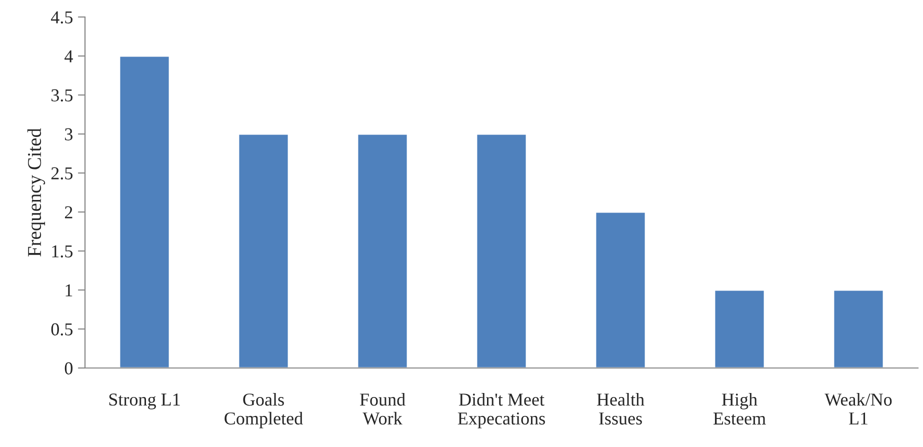 The image size is (923, 447). Describe the element at coordinates (263, 410) in the screenshot. I see `x-tick-label: Goals Completed` at that location.